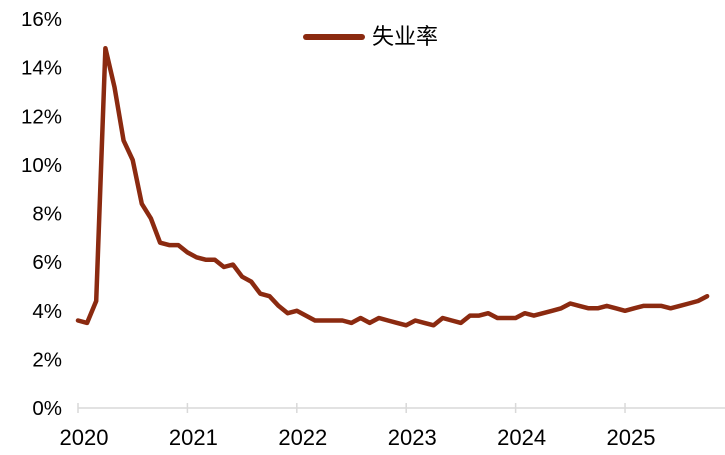 The image size is (725, 455). I want to click on y-axis-tick-label: 10%, so click(41, 165).